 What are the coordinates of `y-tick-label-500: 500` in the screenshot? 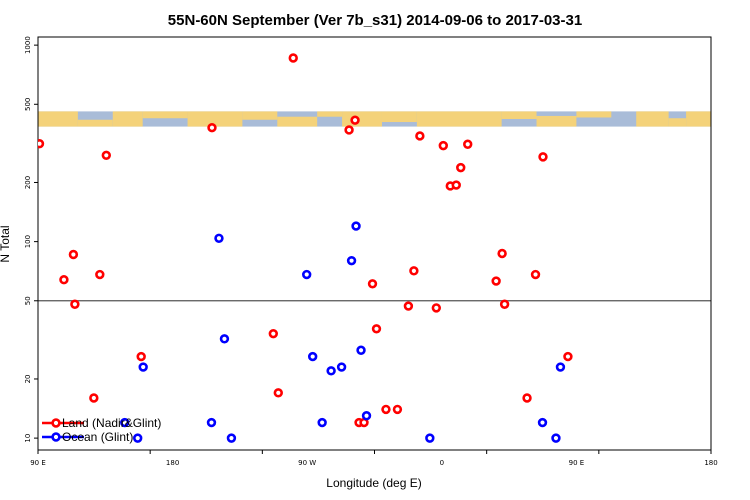 It's located at (28, 104).